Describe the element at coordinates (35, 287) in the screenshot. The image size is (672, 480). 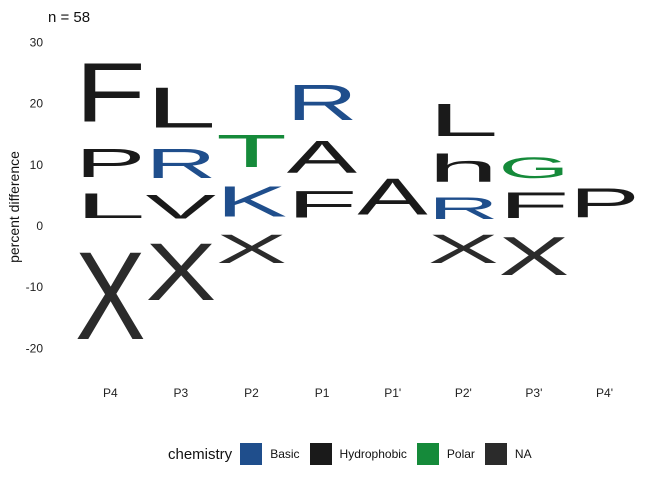
I see `y-tick-label: -10` at that location.